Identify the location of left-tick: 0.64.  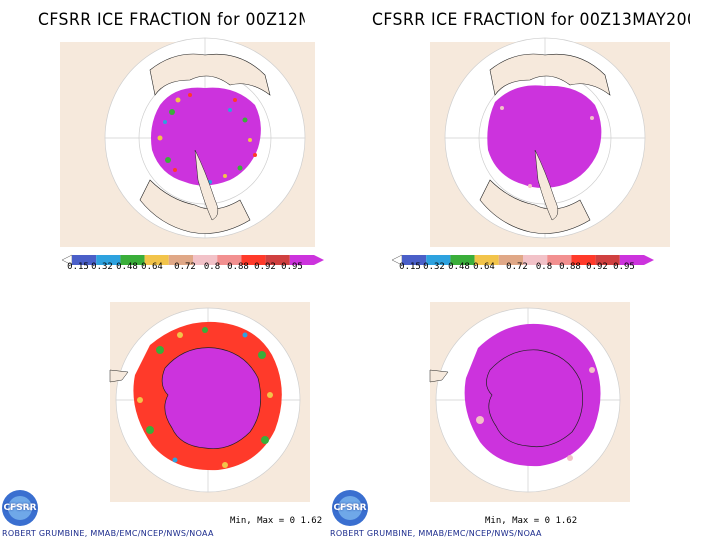
(152, 267).